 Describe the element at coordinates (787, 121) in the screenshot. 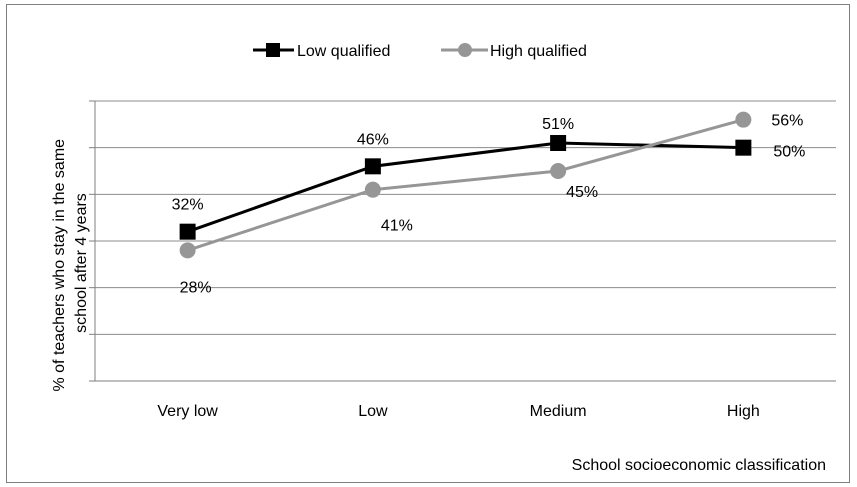

I see `data-label: 56%` at that location.